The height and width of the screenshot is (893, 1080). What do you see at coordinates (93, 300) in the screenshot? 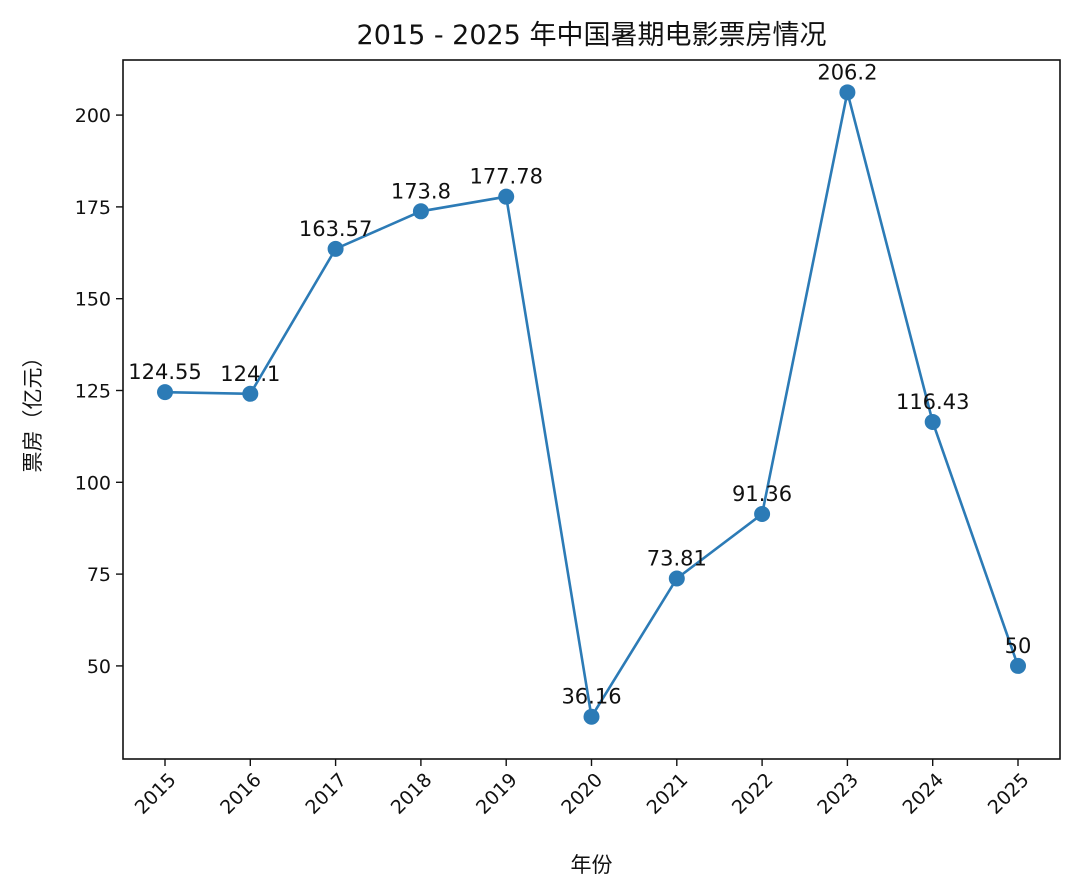
I see `y-tick-label: 150` at bounding box center [93, 300].